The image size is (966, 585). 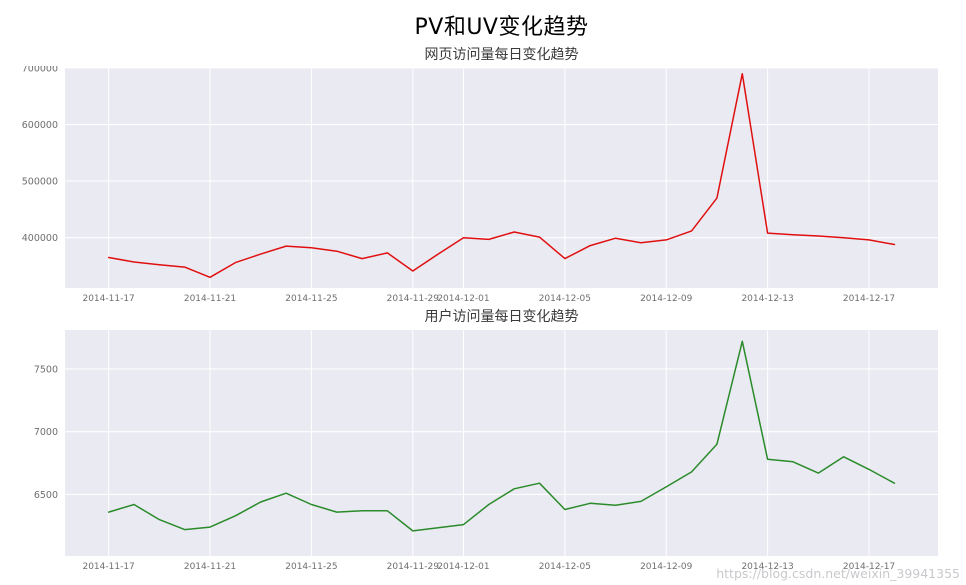 I want to click on y-tick-label: 7000, so click(x=46, y=432).